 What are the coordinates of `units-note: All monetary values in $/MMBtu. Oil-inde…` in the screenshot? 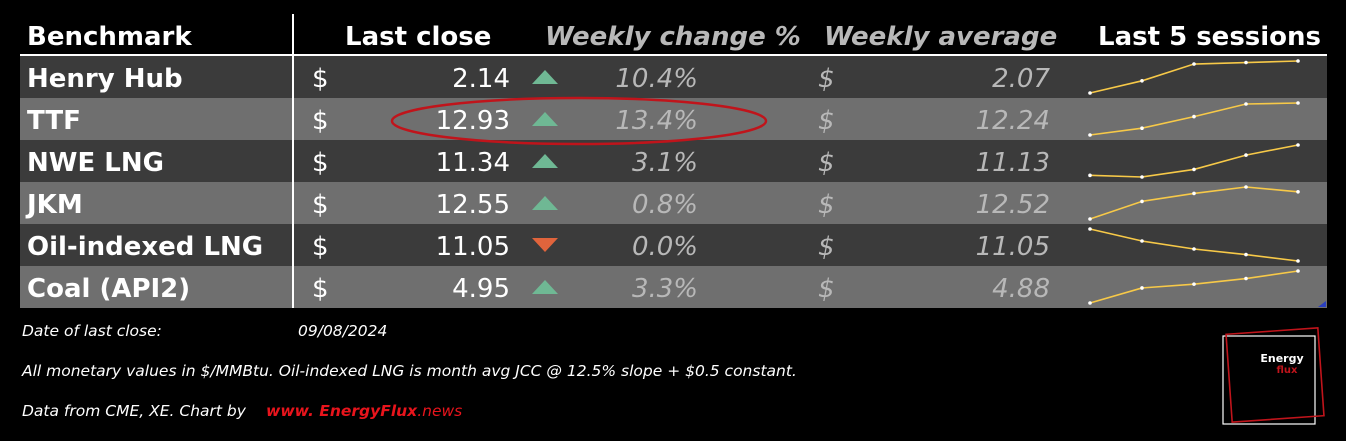 It's located at (409, 371).